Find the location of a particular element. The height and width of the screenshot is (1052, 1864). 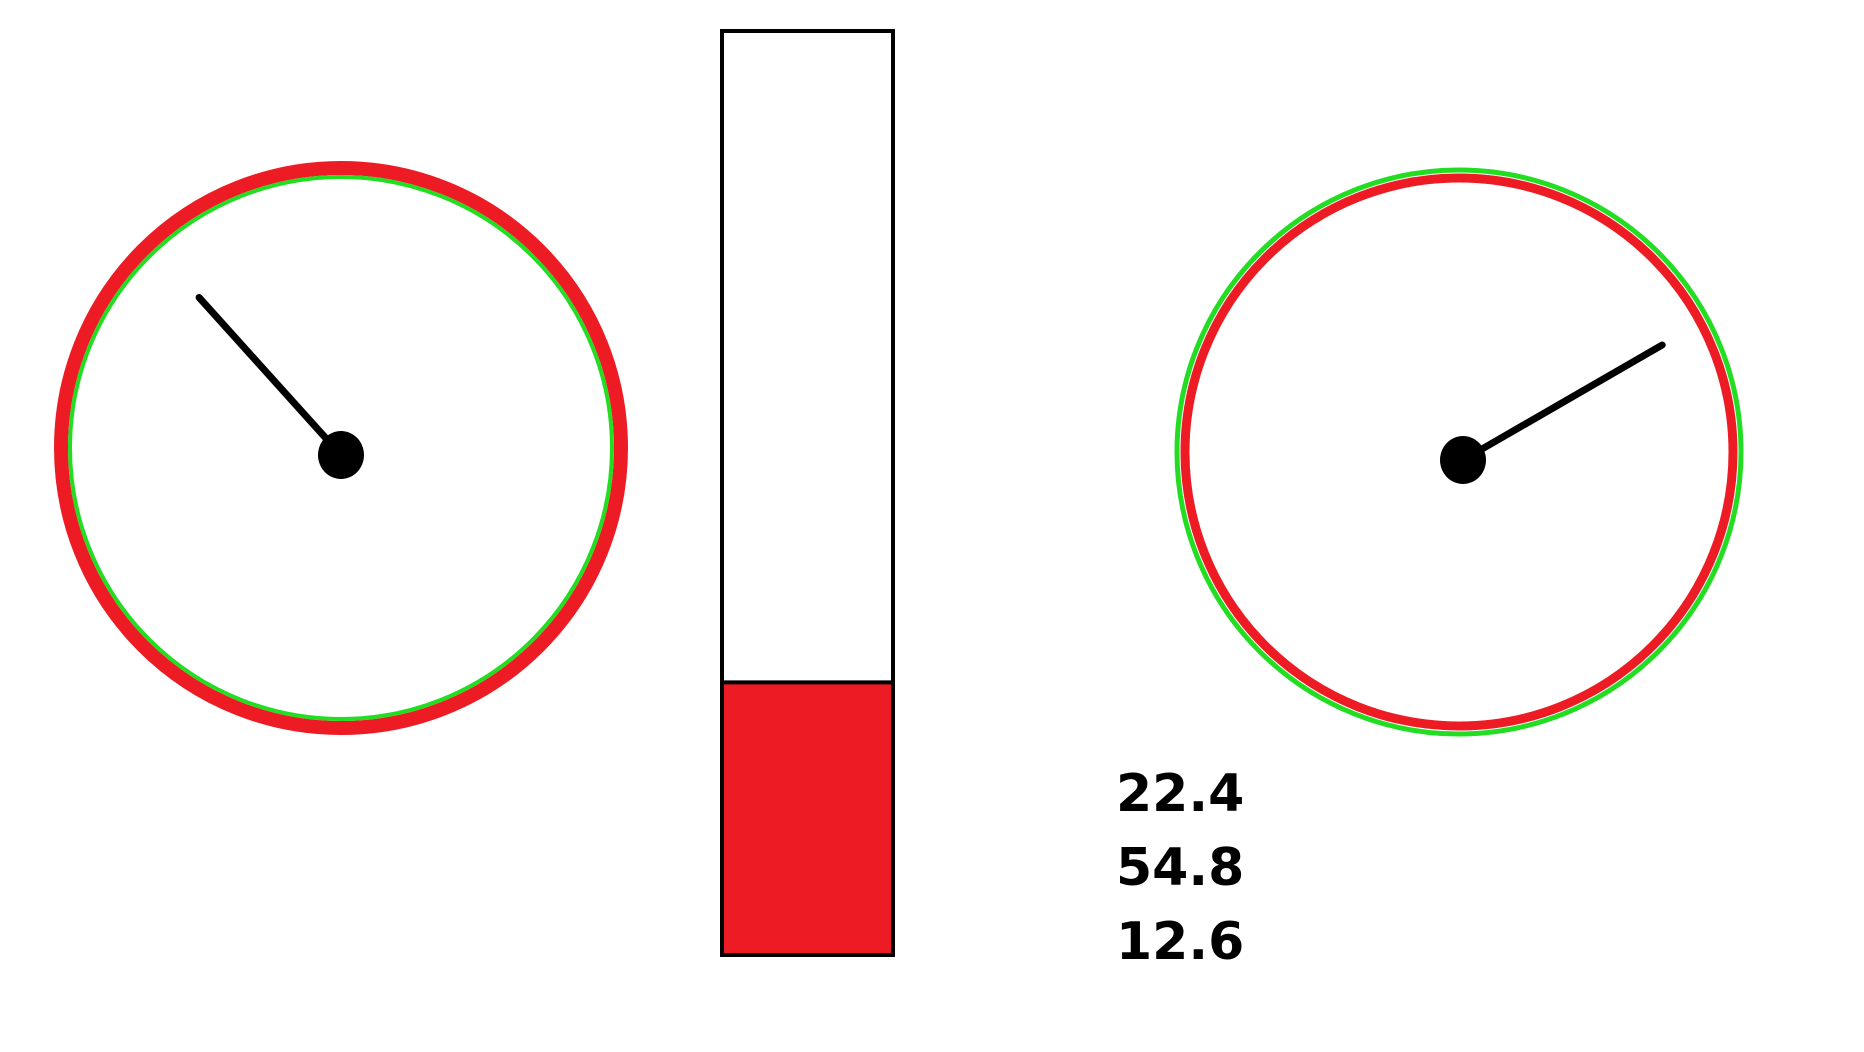

right-gauge-needle is located at coordinates (1562, 402).